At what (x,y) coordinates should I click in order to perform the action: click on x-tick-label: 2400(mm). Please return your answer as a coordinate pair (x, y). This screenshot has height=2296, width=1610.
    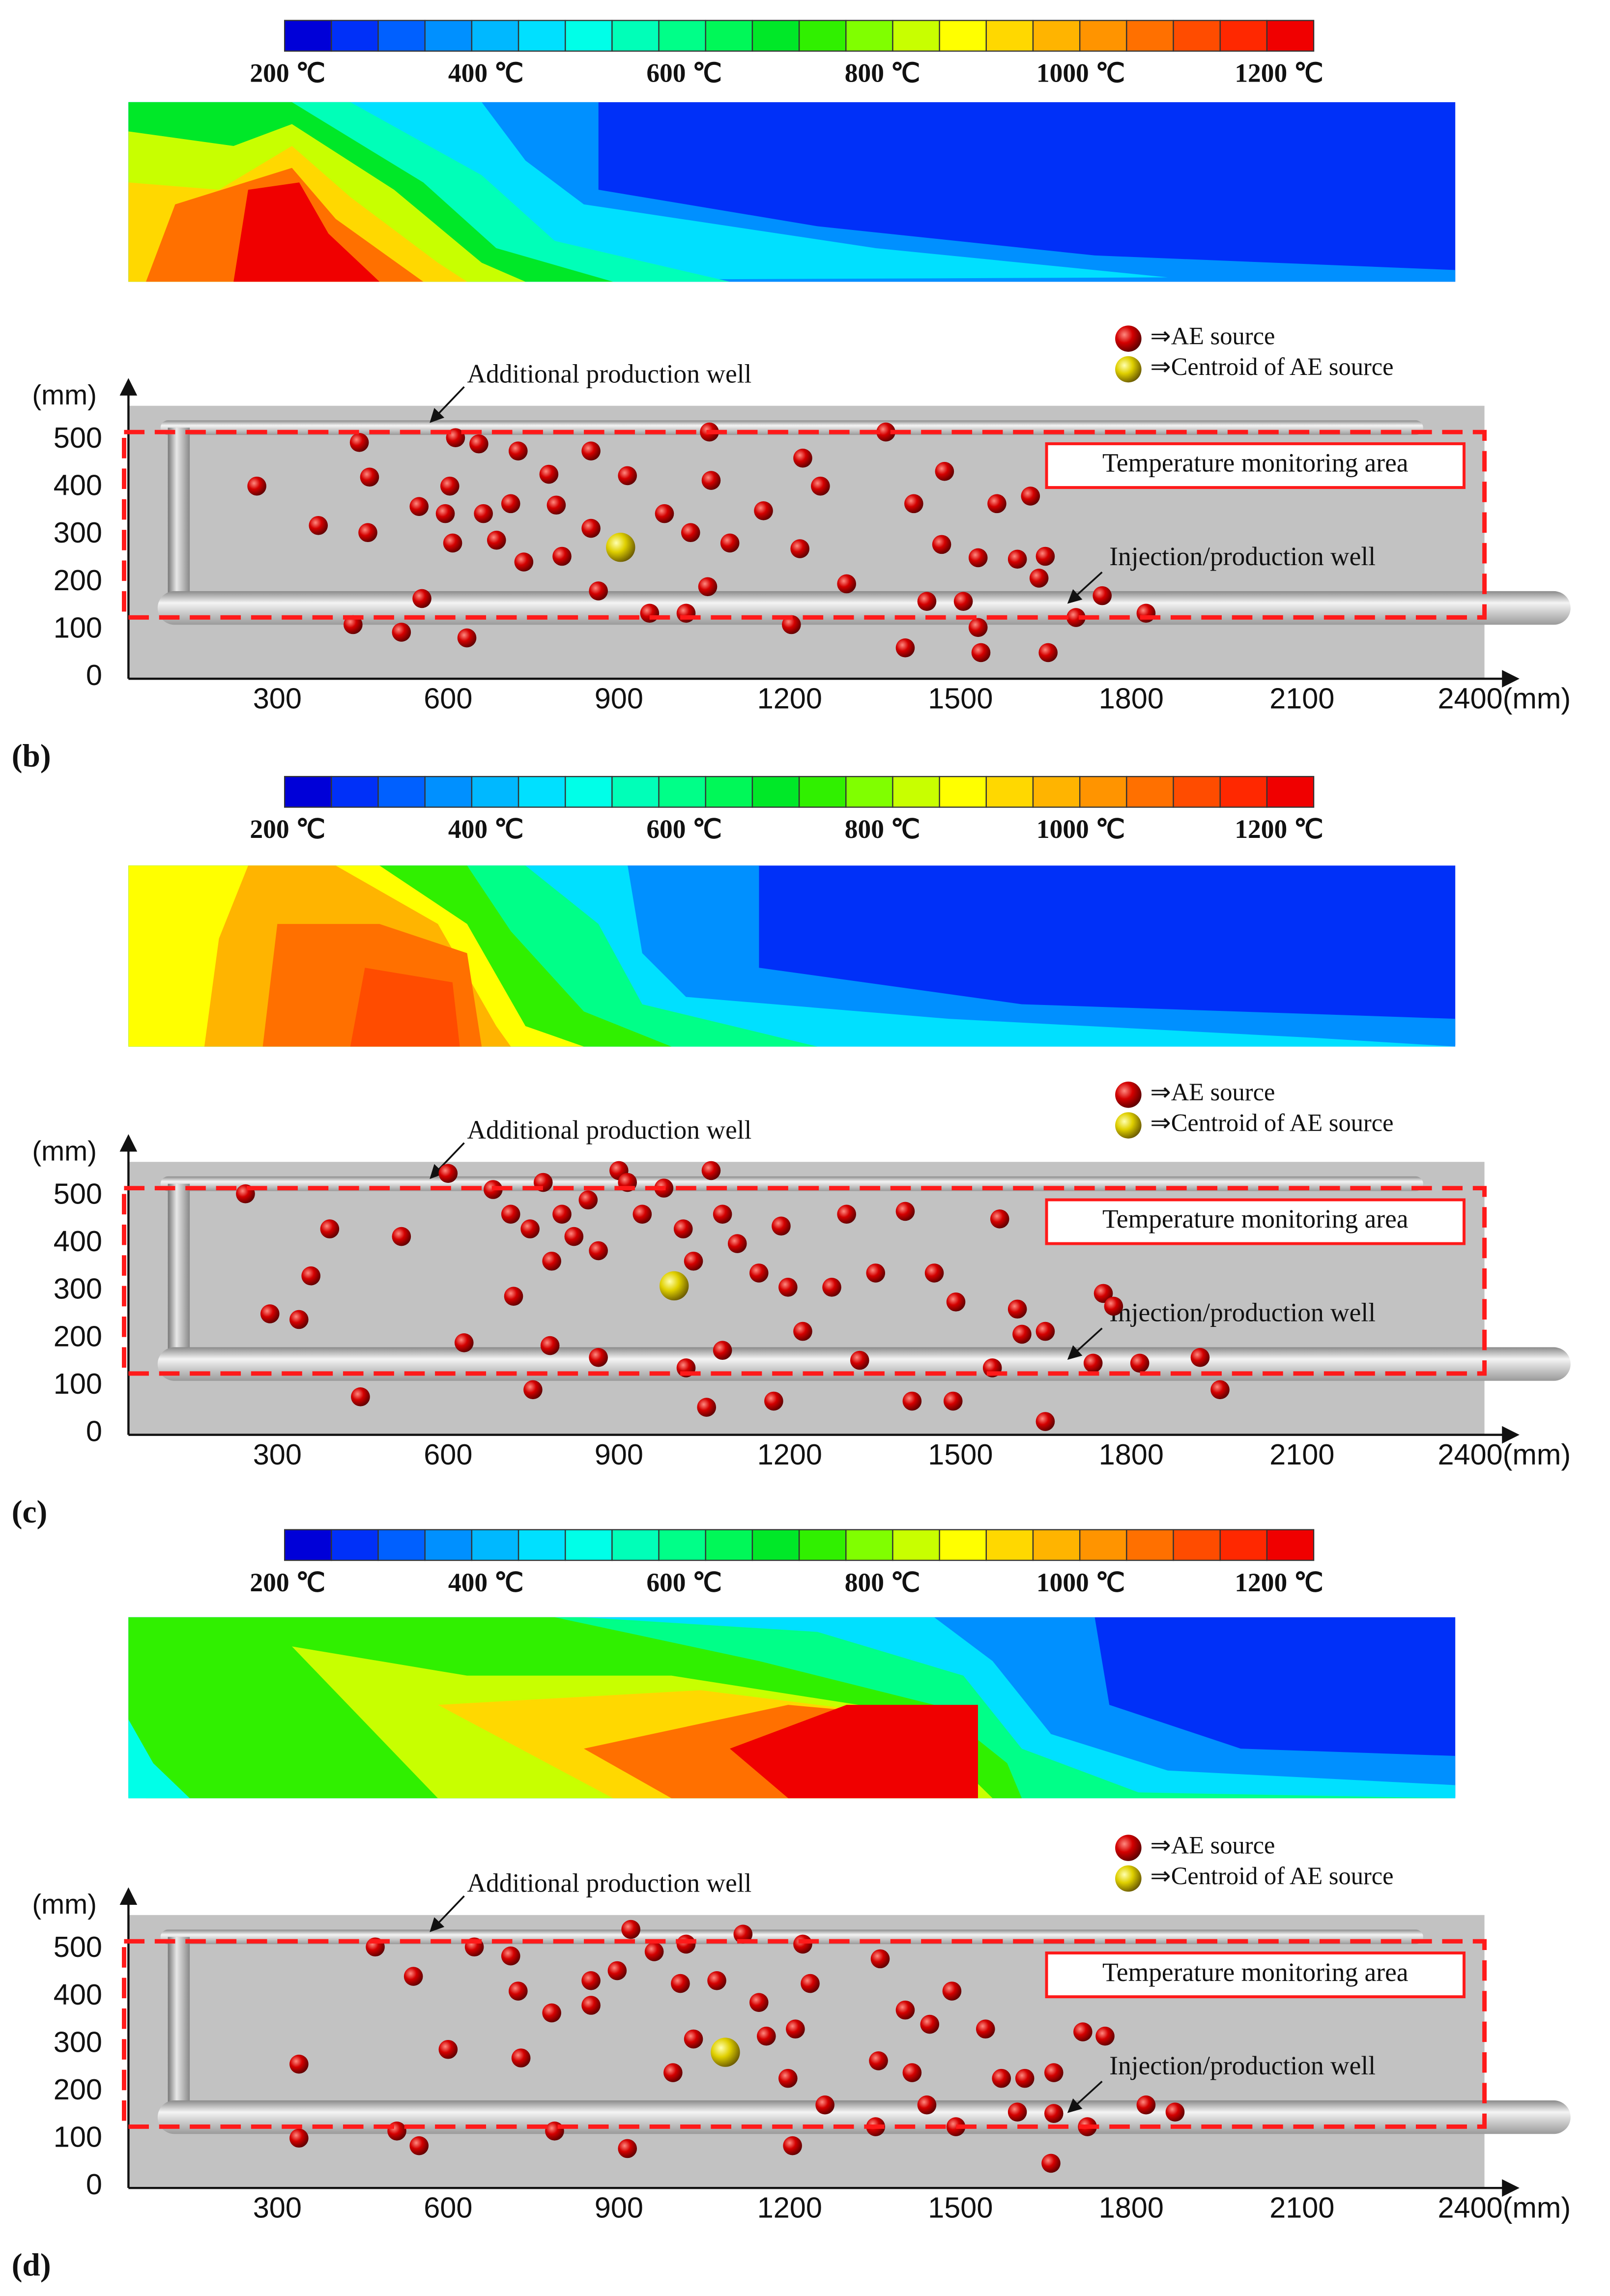
    Looking at the image, I should click on (1504, 698).